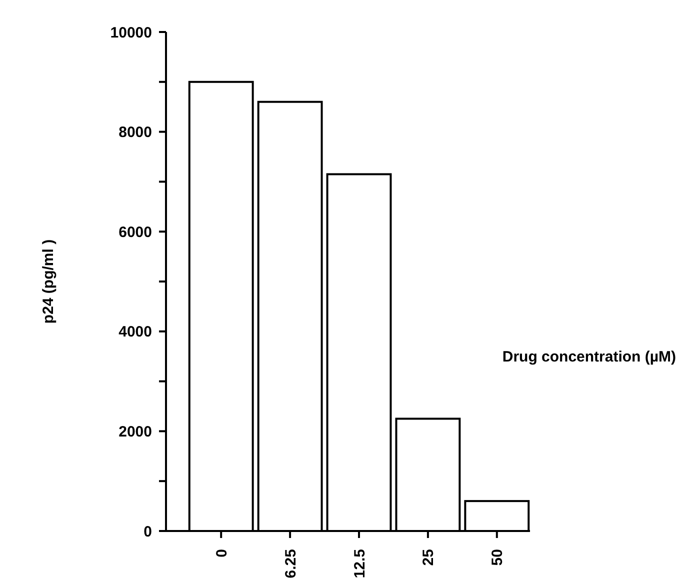 This screenshot has width=676, height=581. What do you see at coordinates (135, 332) in the screenshot?
I see `y-tick-label: 4000` at bounding box center [135, 332].